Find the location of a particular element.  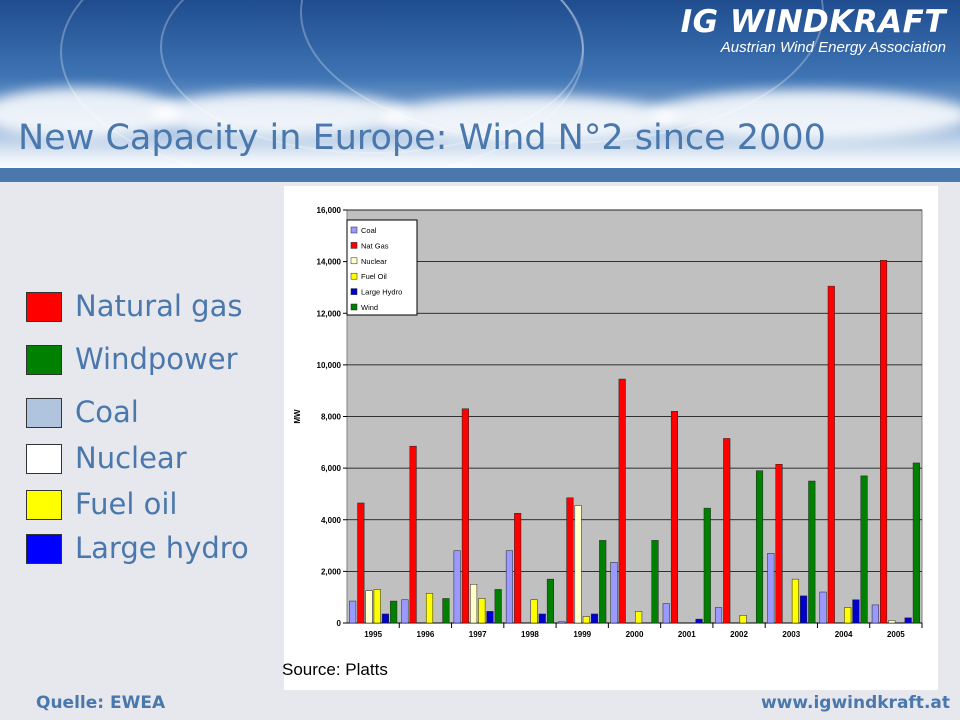

bar-fuel-oil-1997 is located at coordinates (482, 611).